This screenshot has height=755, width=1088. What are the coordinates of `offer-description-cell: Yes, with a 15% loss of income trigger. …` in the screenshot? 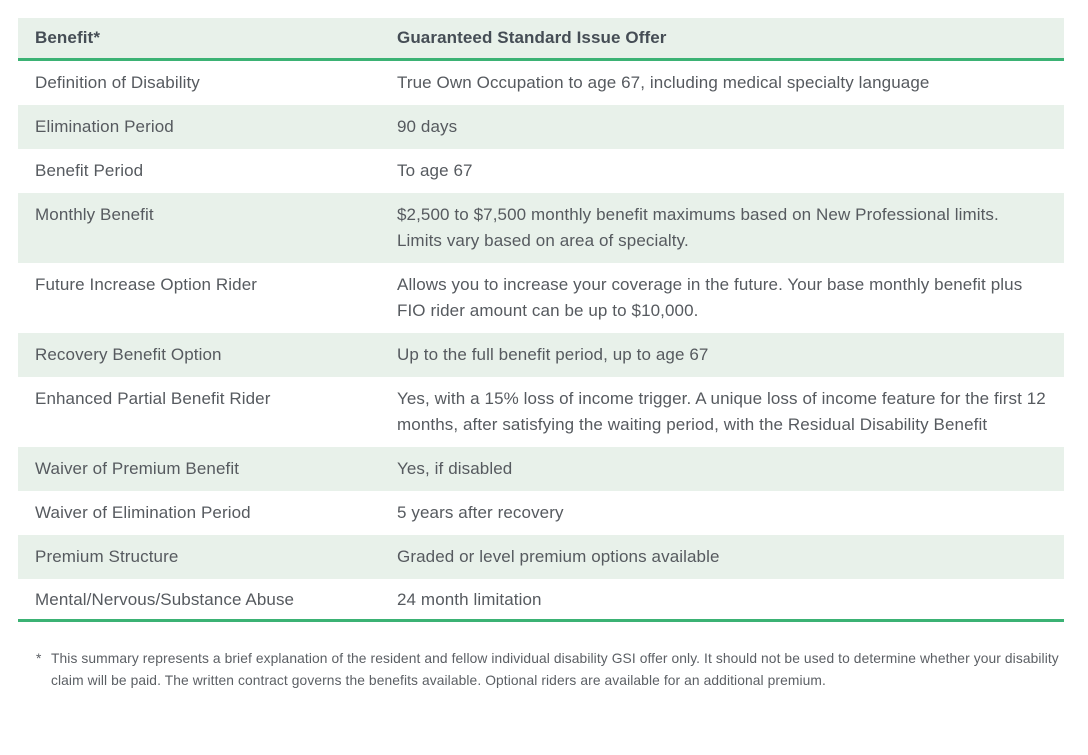 It's located at (721, 411).